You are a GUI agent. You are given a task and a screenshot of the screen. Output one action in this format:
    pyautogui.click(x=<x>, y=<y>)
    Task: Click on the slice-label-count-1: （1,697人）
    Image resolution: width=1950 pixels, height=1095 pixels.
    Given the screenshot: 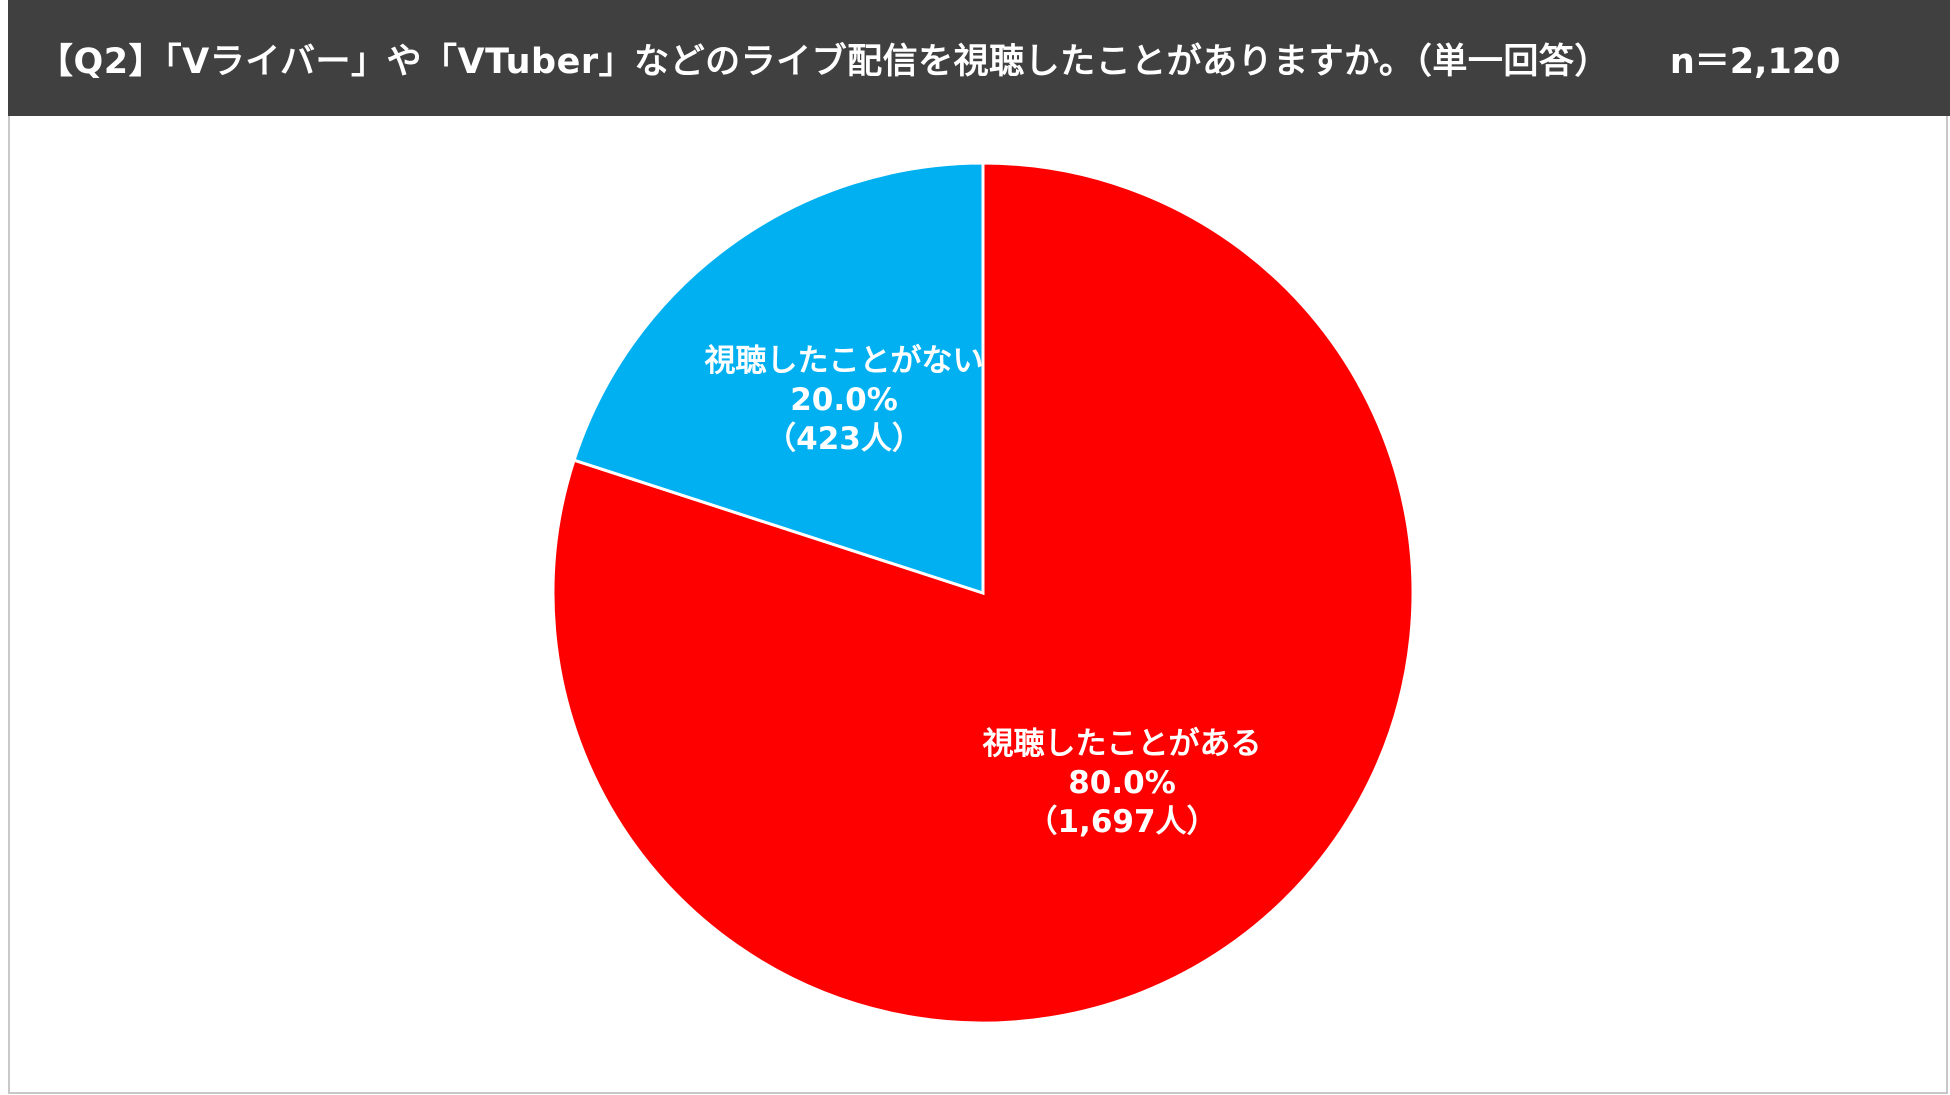 What is the action you would take?
    pyautogui.click(x=1121, y=822)
    